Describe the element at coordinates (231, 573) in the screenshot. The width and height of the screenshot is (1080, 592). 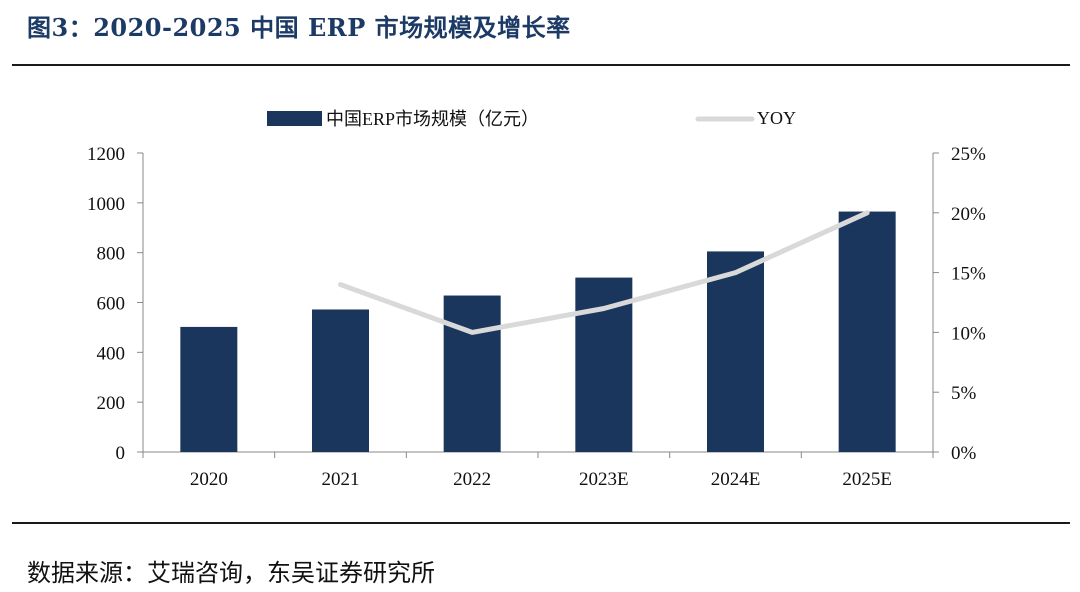
I see `source-note: 数据来源：艾瑞咨询，东吴证券研究所` at that location.